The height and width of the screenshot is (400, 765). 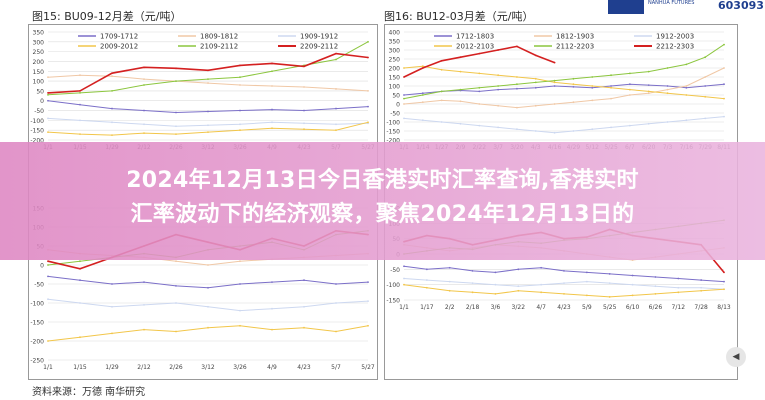 I want to click on x-tick-label: 3/22, so click(x=519, y=307).